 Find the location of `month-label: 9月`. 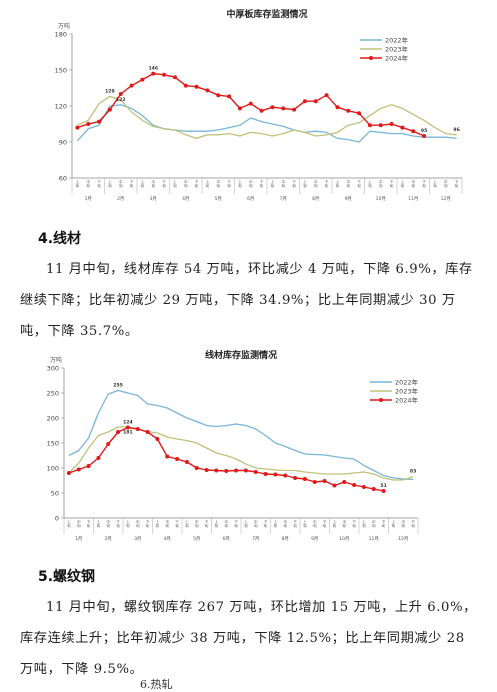

month-label: 9月 is located at coordinates (348, 199).